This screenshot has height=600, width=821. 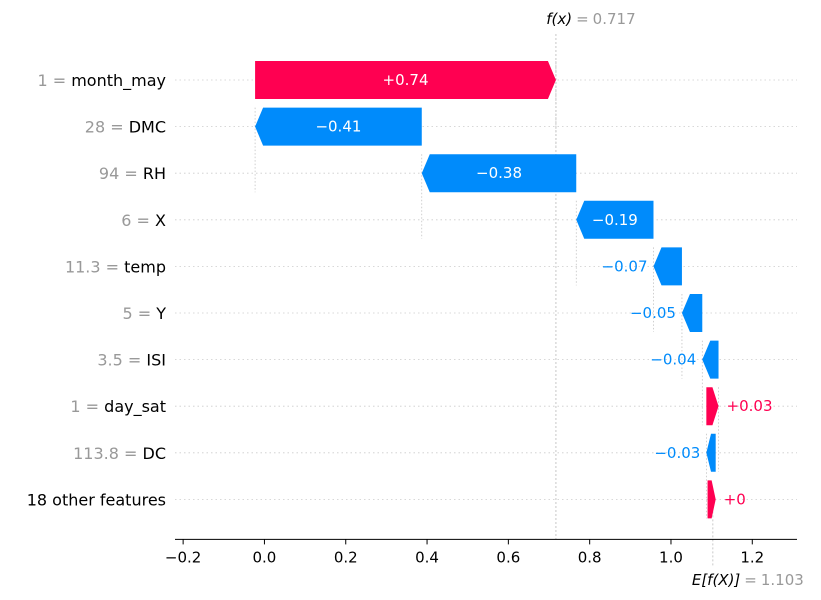 What do you see at coordinates (121, 173) in the screenshot?
I see `feature-value: 94 =` at bounding box center [121, 173].